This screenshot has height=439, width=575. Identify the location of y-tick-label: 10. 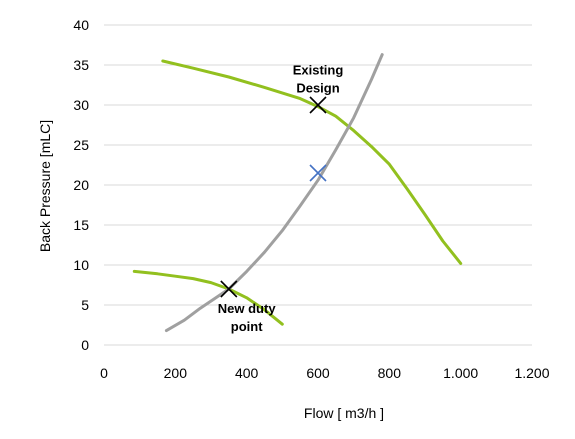
(81, 265).